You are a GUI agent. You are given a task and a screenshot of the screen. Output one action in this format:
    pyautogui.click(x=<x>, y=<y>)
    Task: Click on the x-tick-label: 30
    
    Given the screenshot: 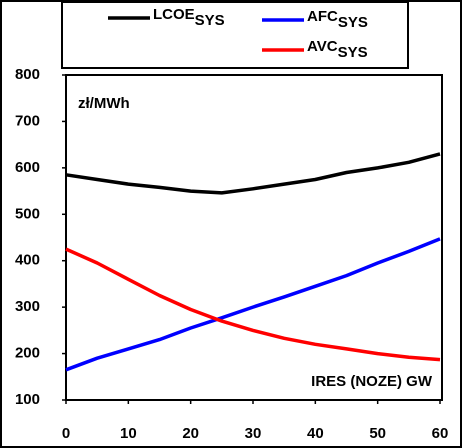 What is the action you would take?
    pyautogui.click(x=253, y=433)
    